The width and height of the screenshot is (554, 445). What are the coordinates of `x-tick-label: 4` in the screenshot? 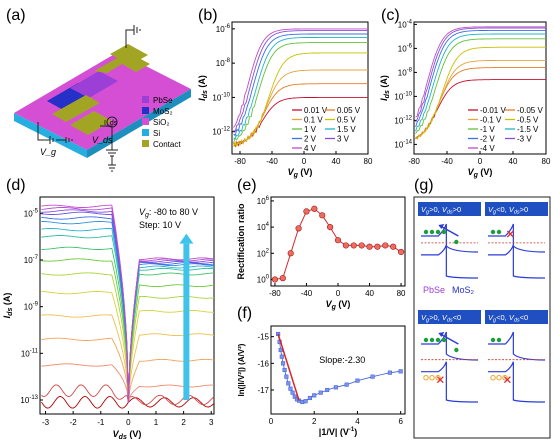 It's located at (357, 421).